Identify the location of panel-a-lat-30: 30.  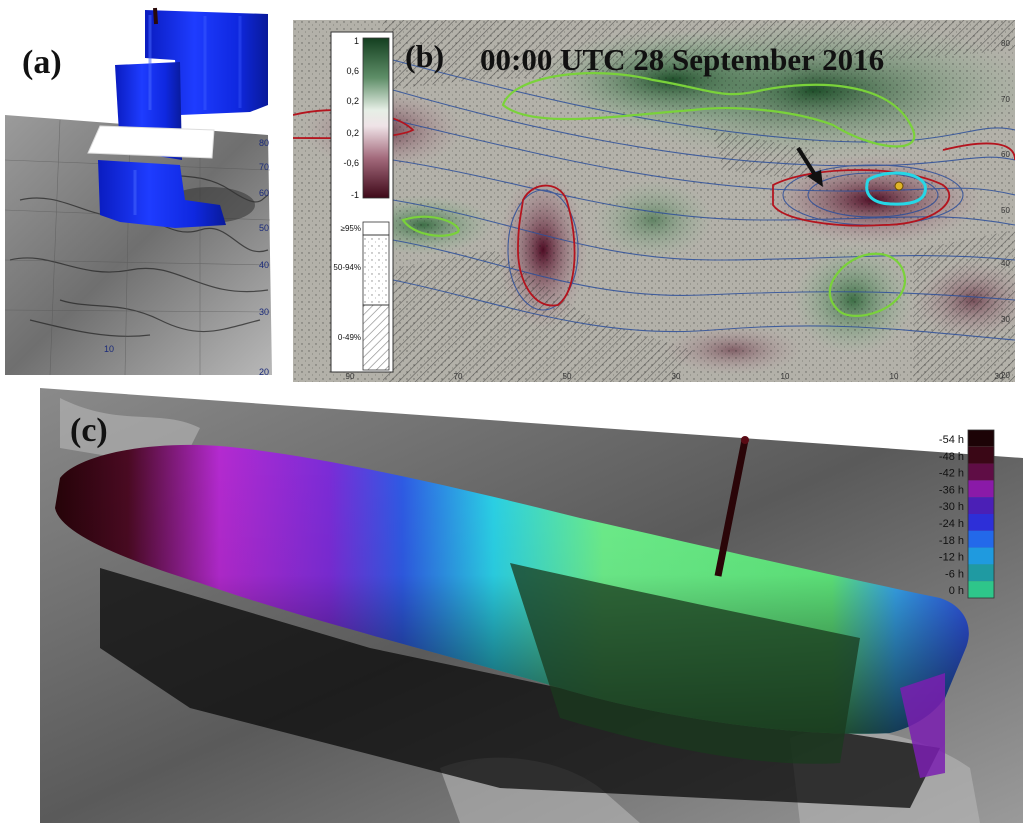
(264, 312).